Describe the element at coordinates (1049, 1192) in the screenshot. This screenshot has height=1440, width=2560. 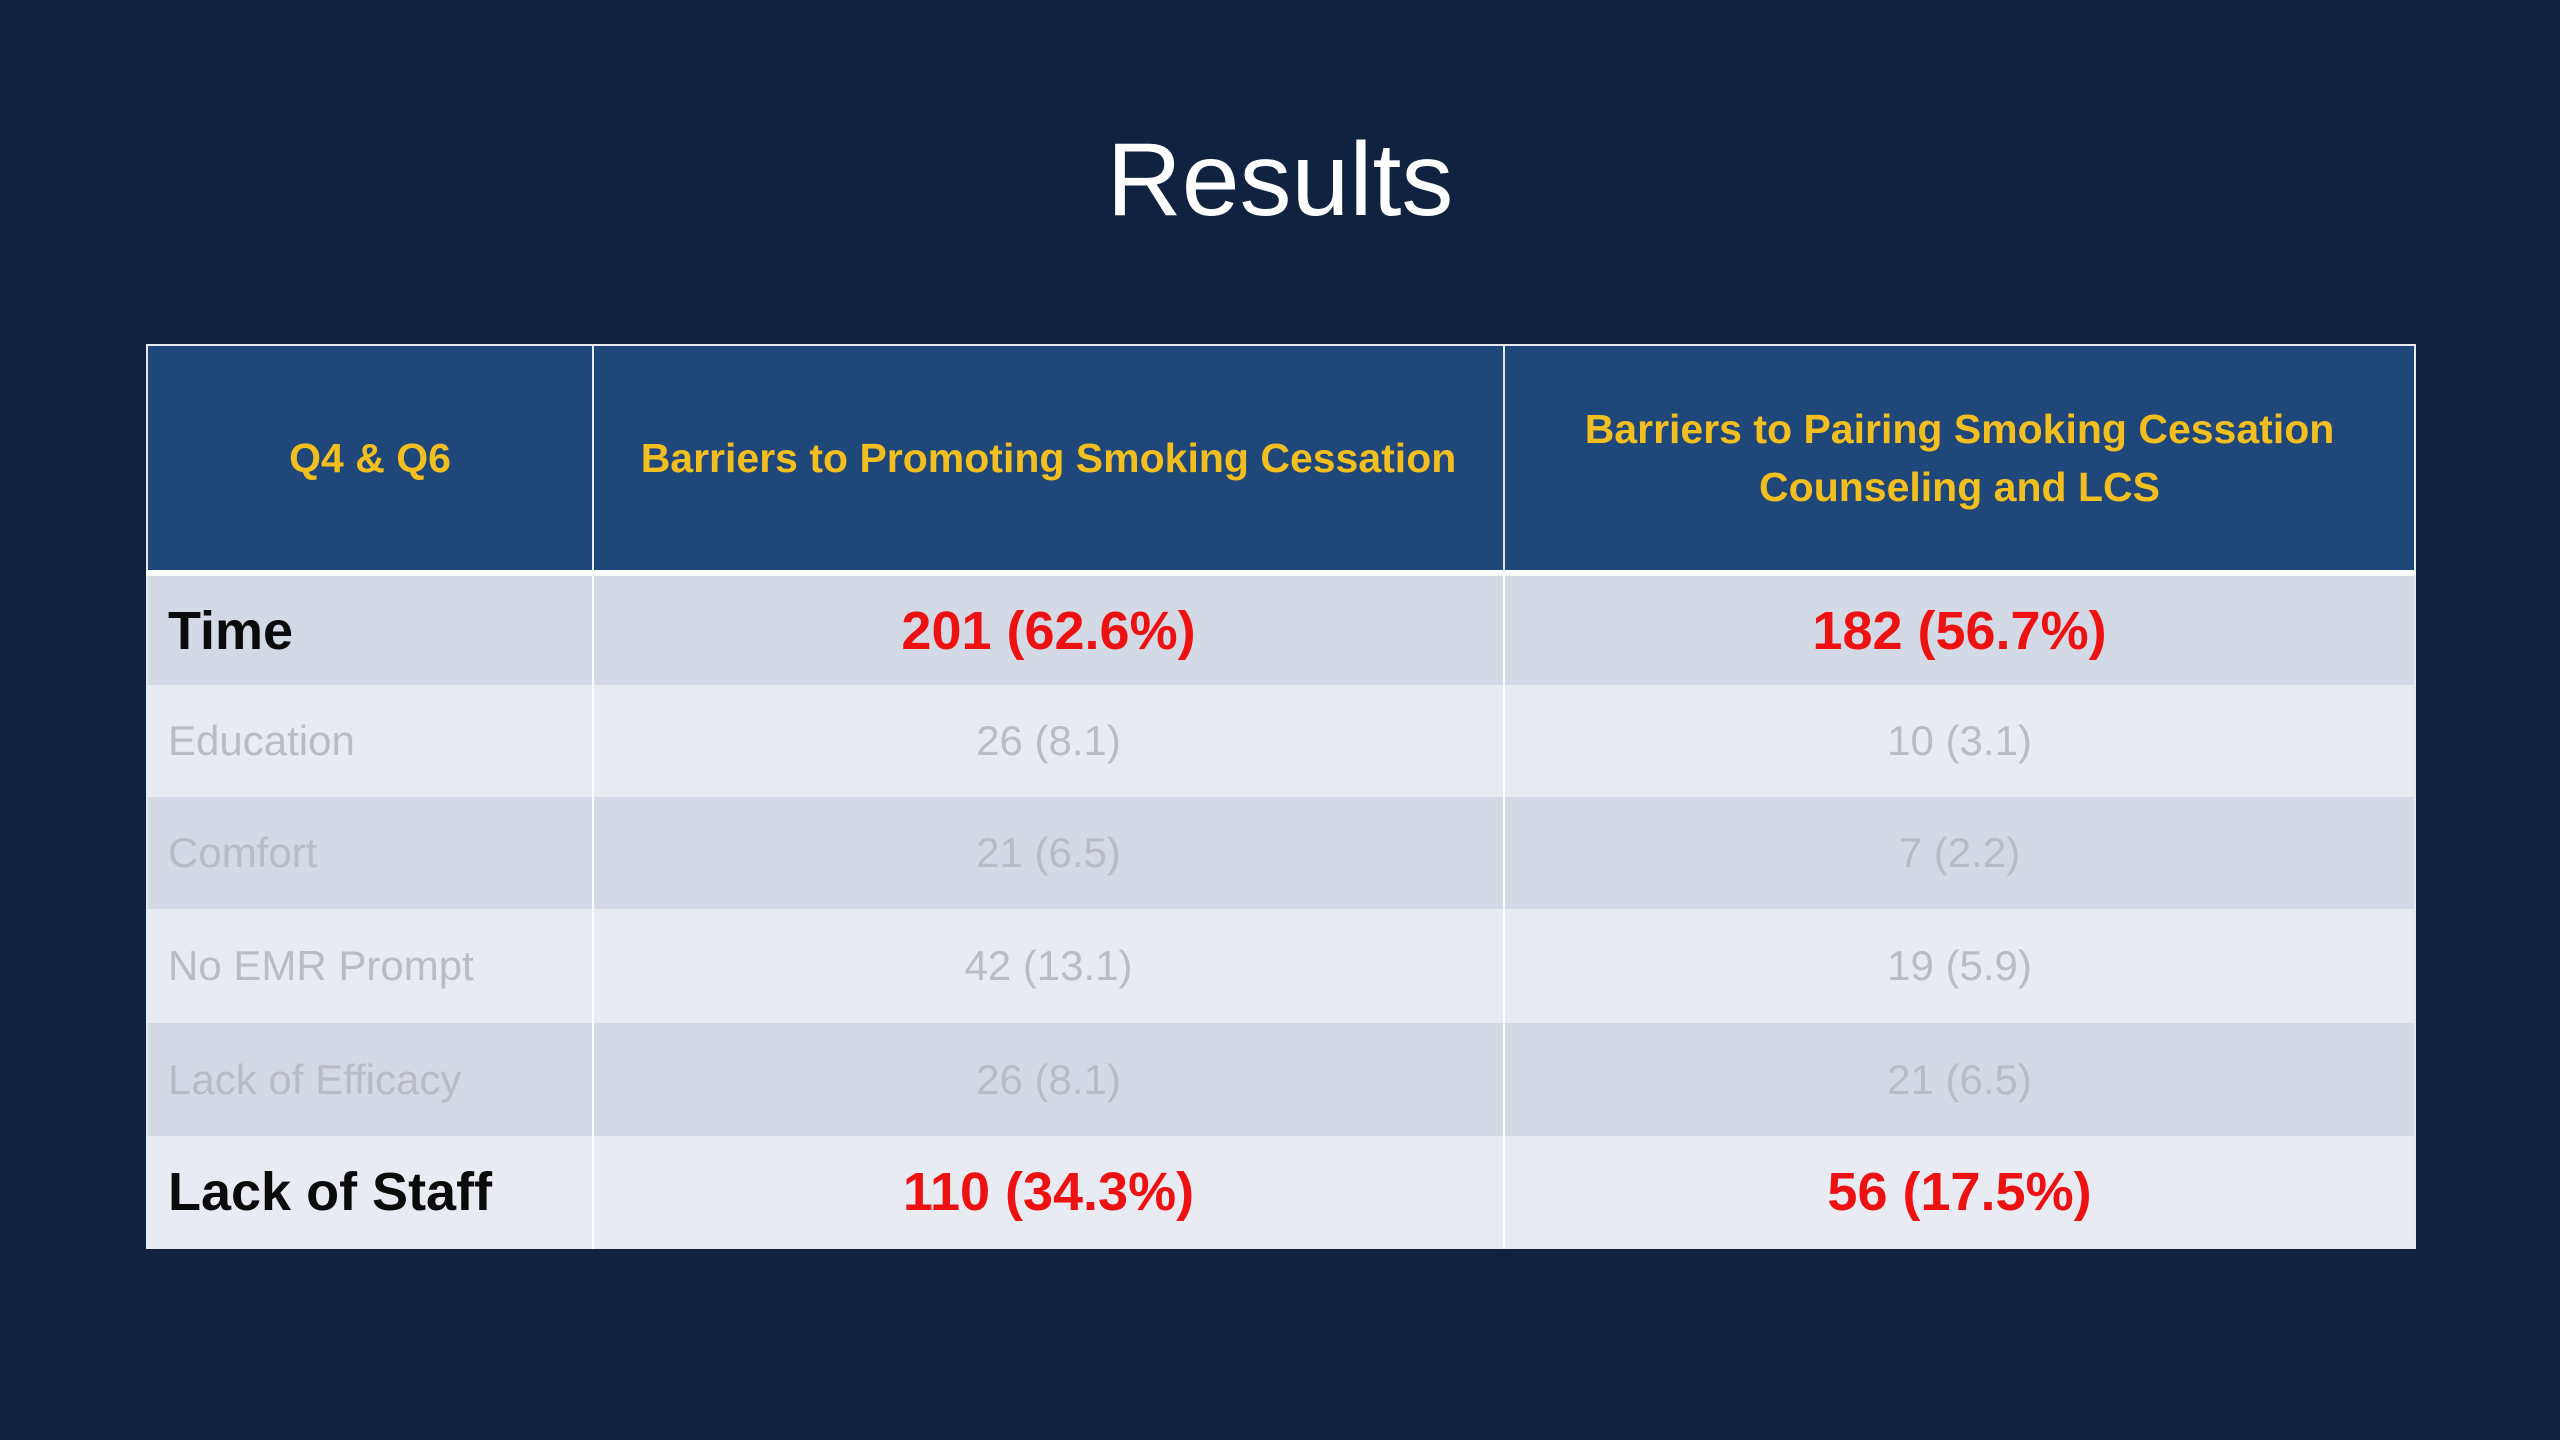
I see `promoting-value: 110 (34.3%)` at that location.